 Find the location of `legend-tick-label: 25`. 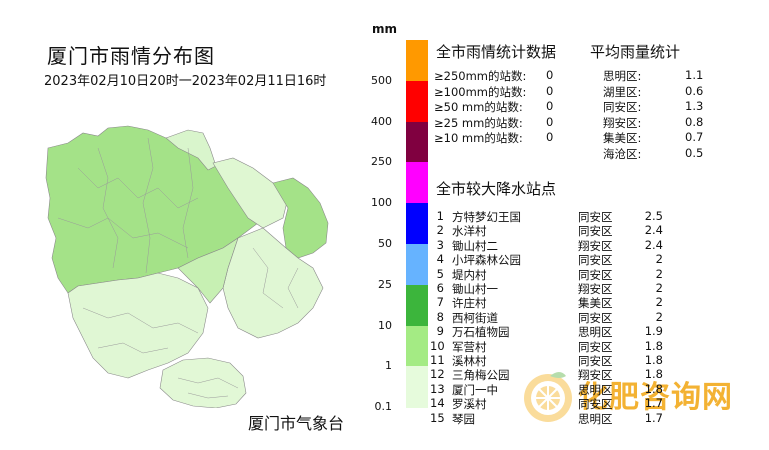

legend-tick-label: 25 is located at coordinates (385, 284).